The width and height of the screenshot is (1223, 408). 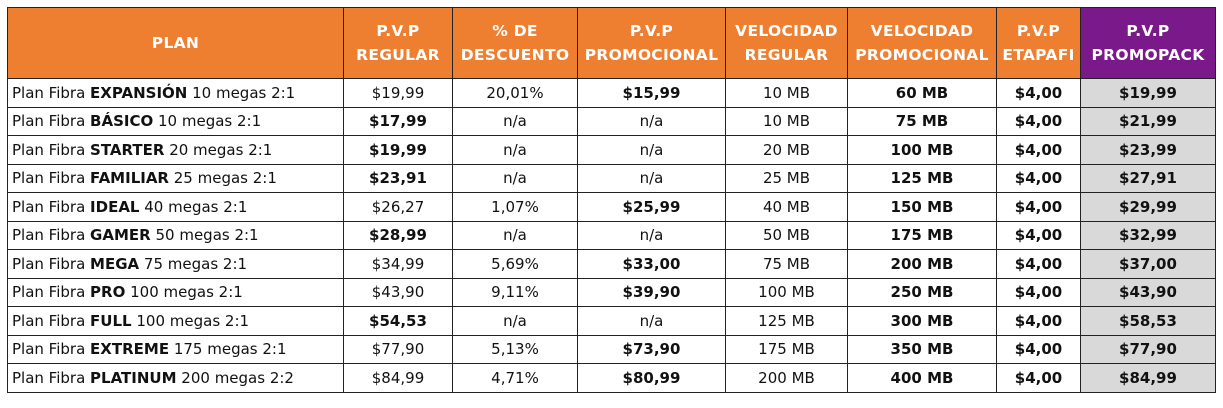 I want to click on plan-suffix: 10 megas 2:1, so click(x=207, y=121).